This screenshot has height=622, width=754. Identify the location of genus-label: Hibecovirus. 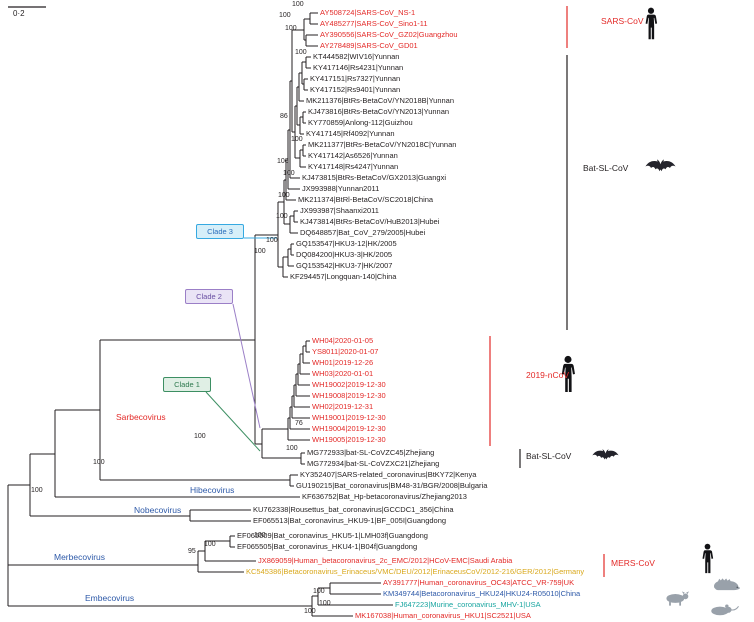
(212, 490).